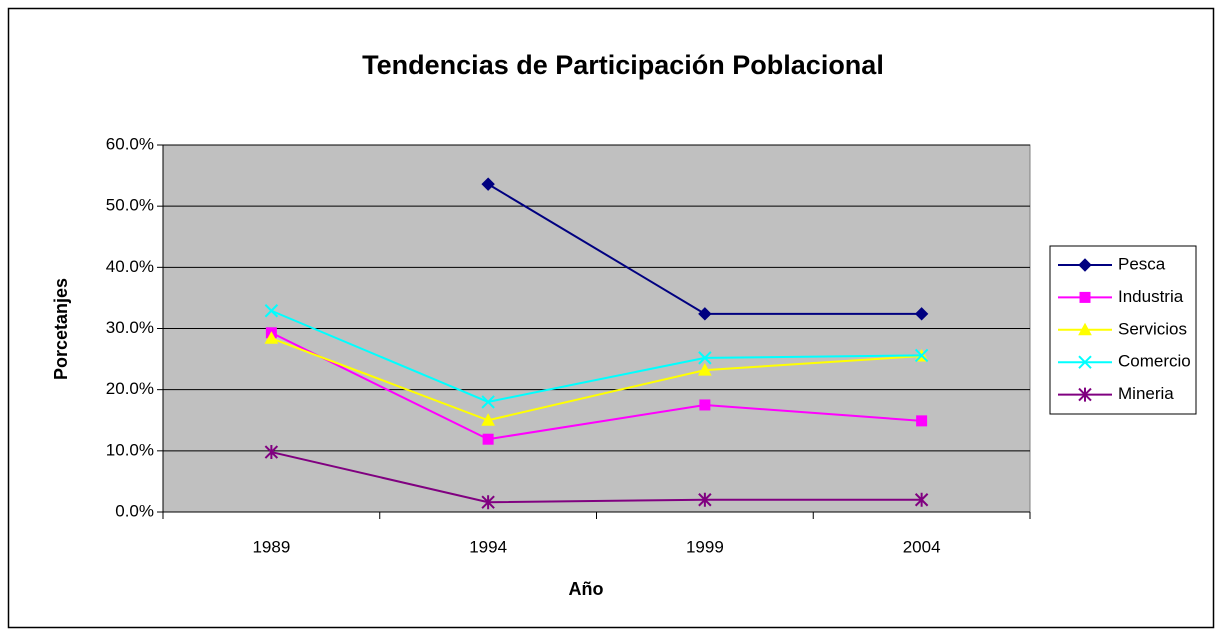  I want to click on legend-label: Mineria, so click(1146, 393).